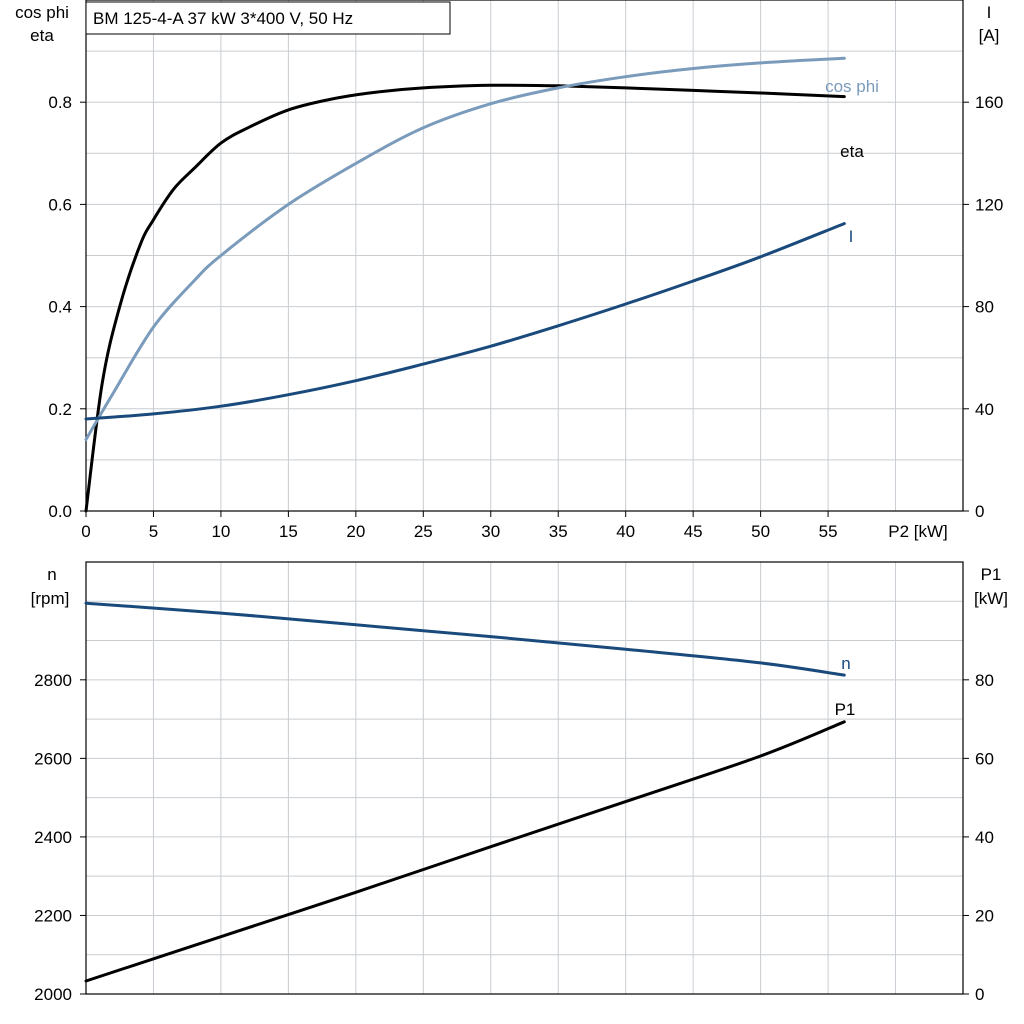 This screenshot has height=1024, width=1024. Describe the element at coordinates (991, 574) in the screenshot. I see `bottom-right-axis-label-line1: P1` at that location.